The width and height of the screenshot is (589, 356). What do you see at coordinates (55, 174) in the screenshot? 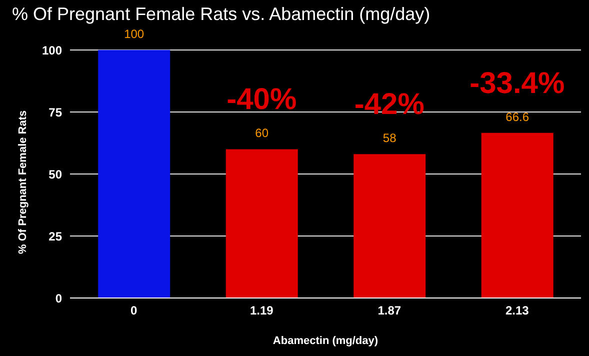
I see `y-tick-label: 50` at bounding box center [55, 174].